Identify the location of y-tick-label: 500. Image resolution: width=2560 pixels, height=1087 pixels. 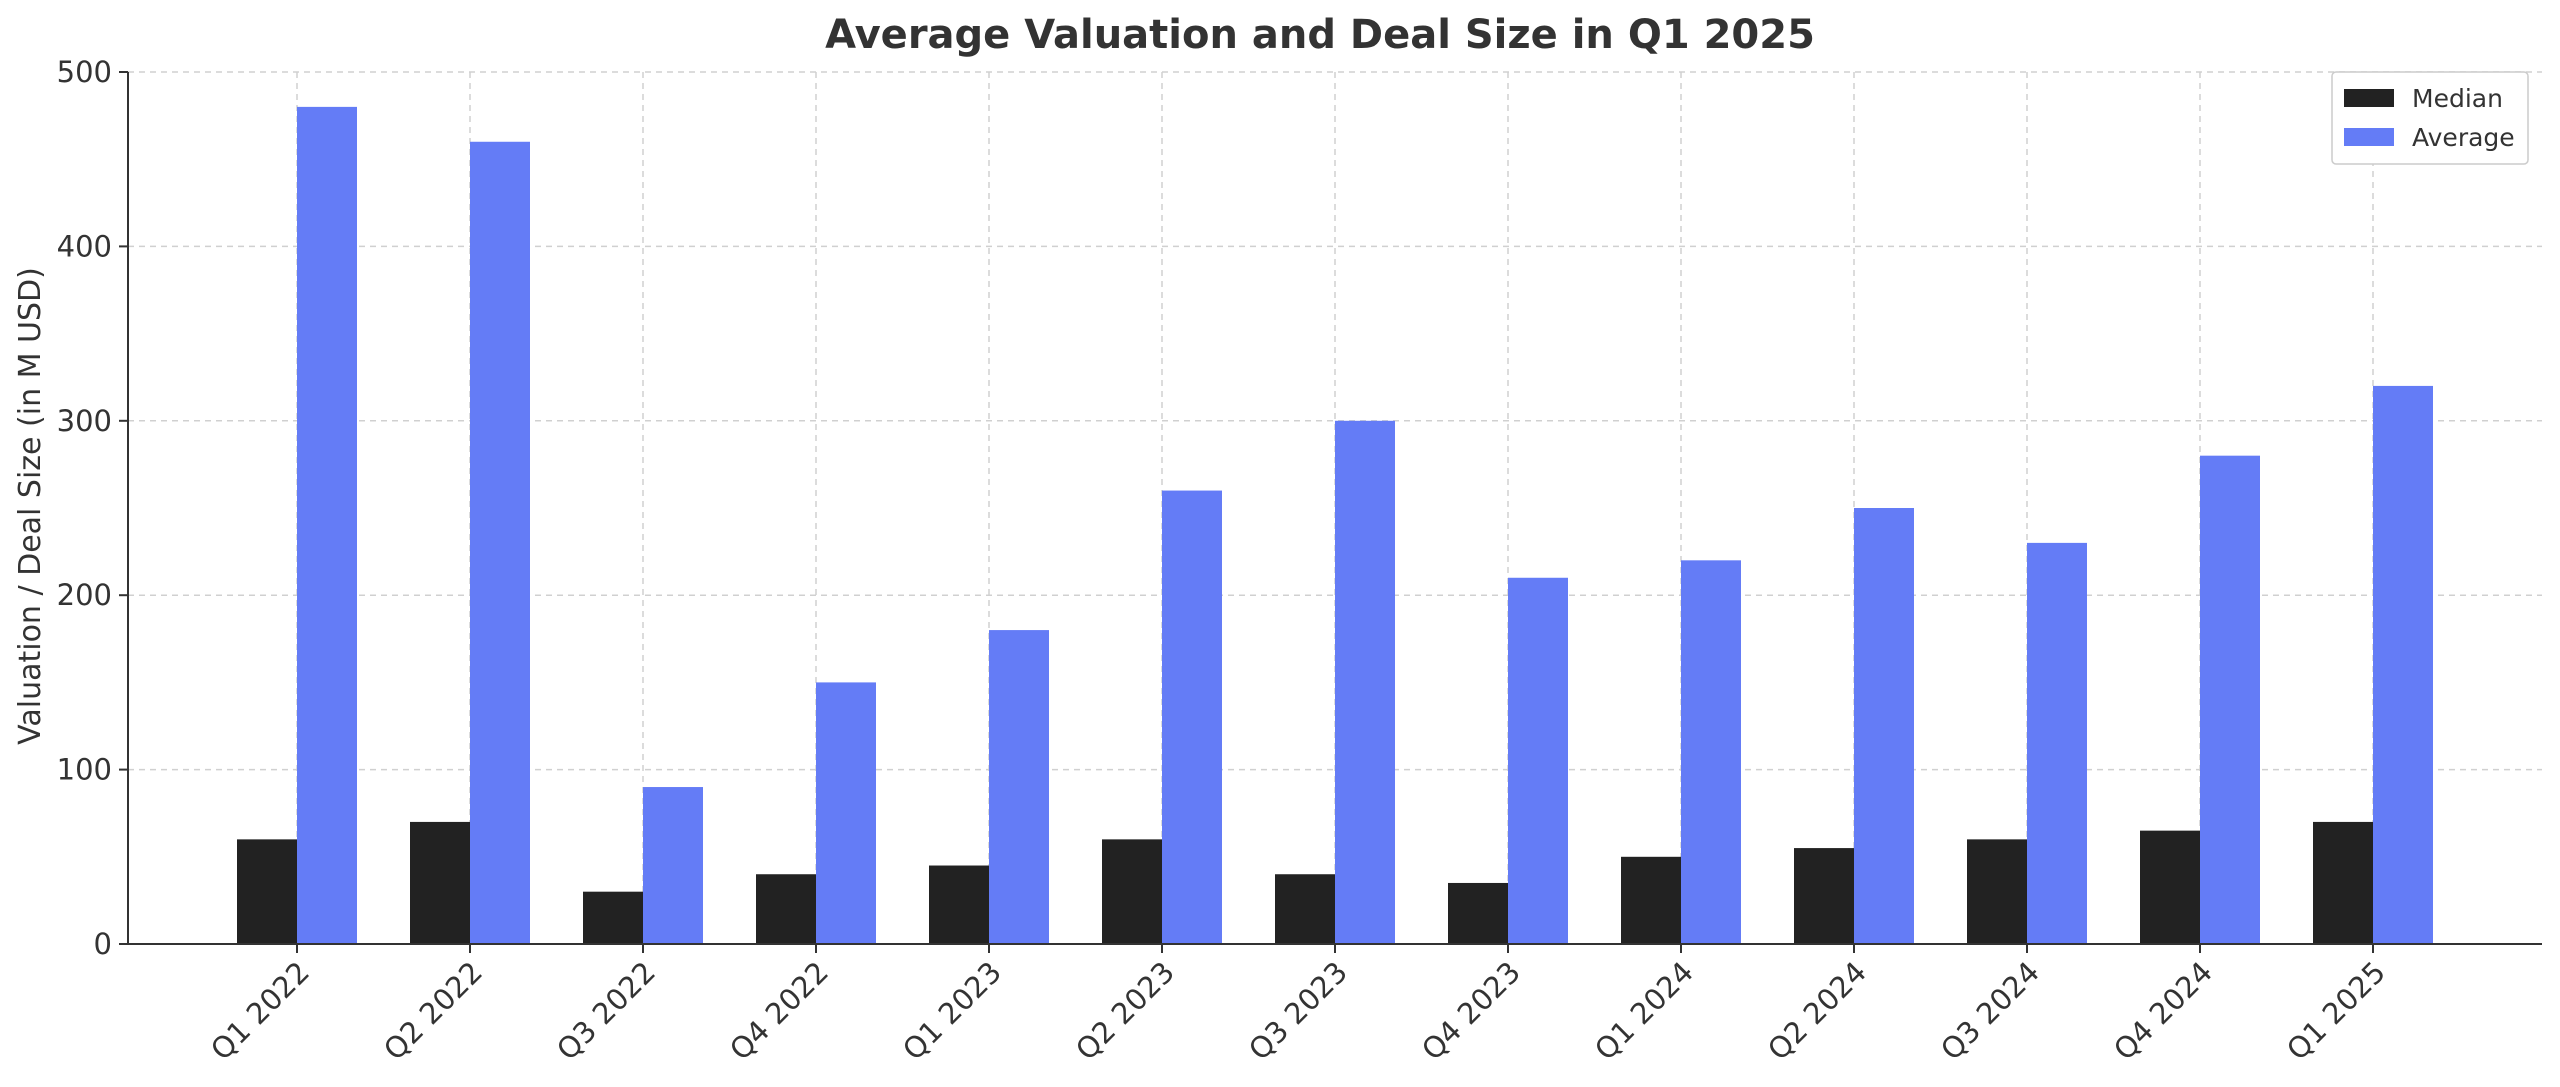
(84, 72).